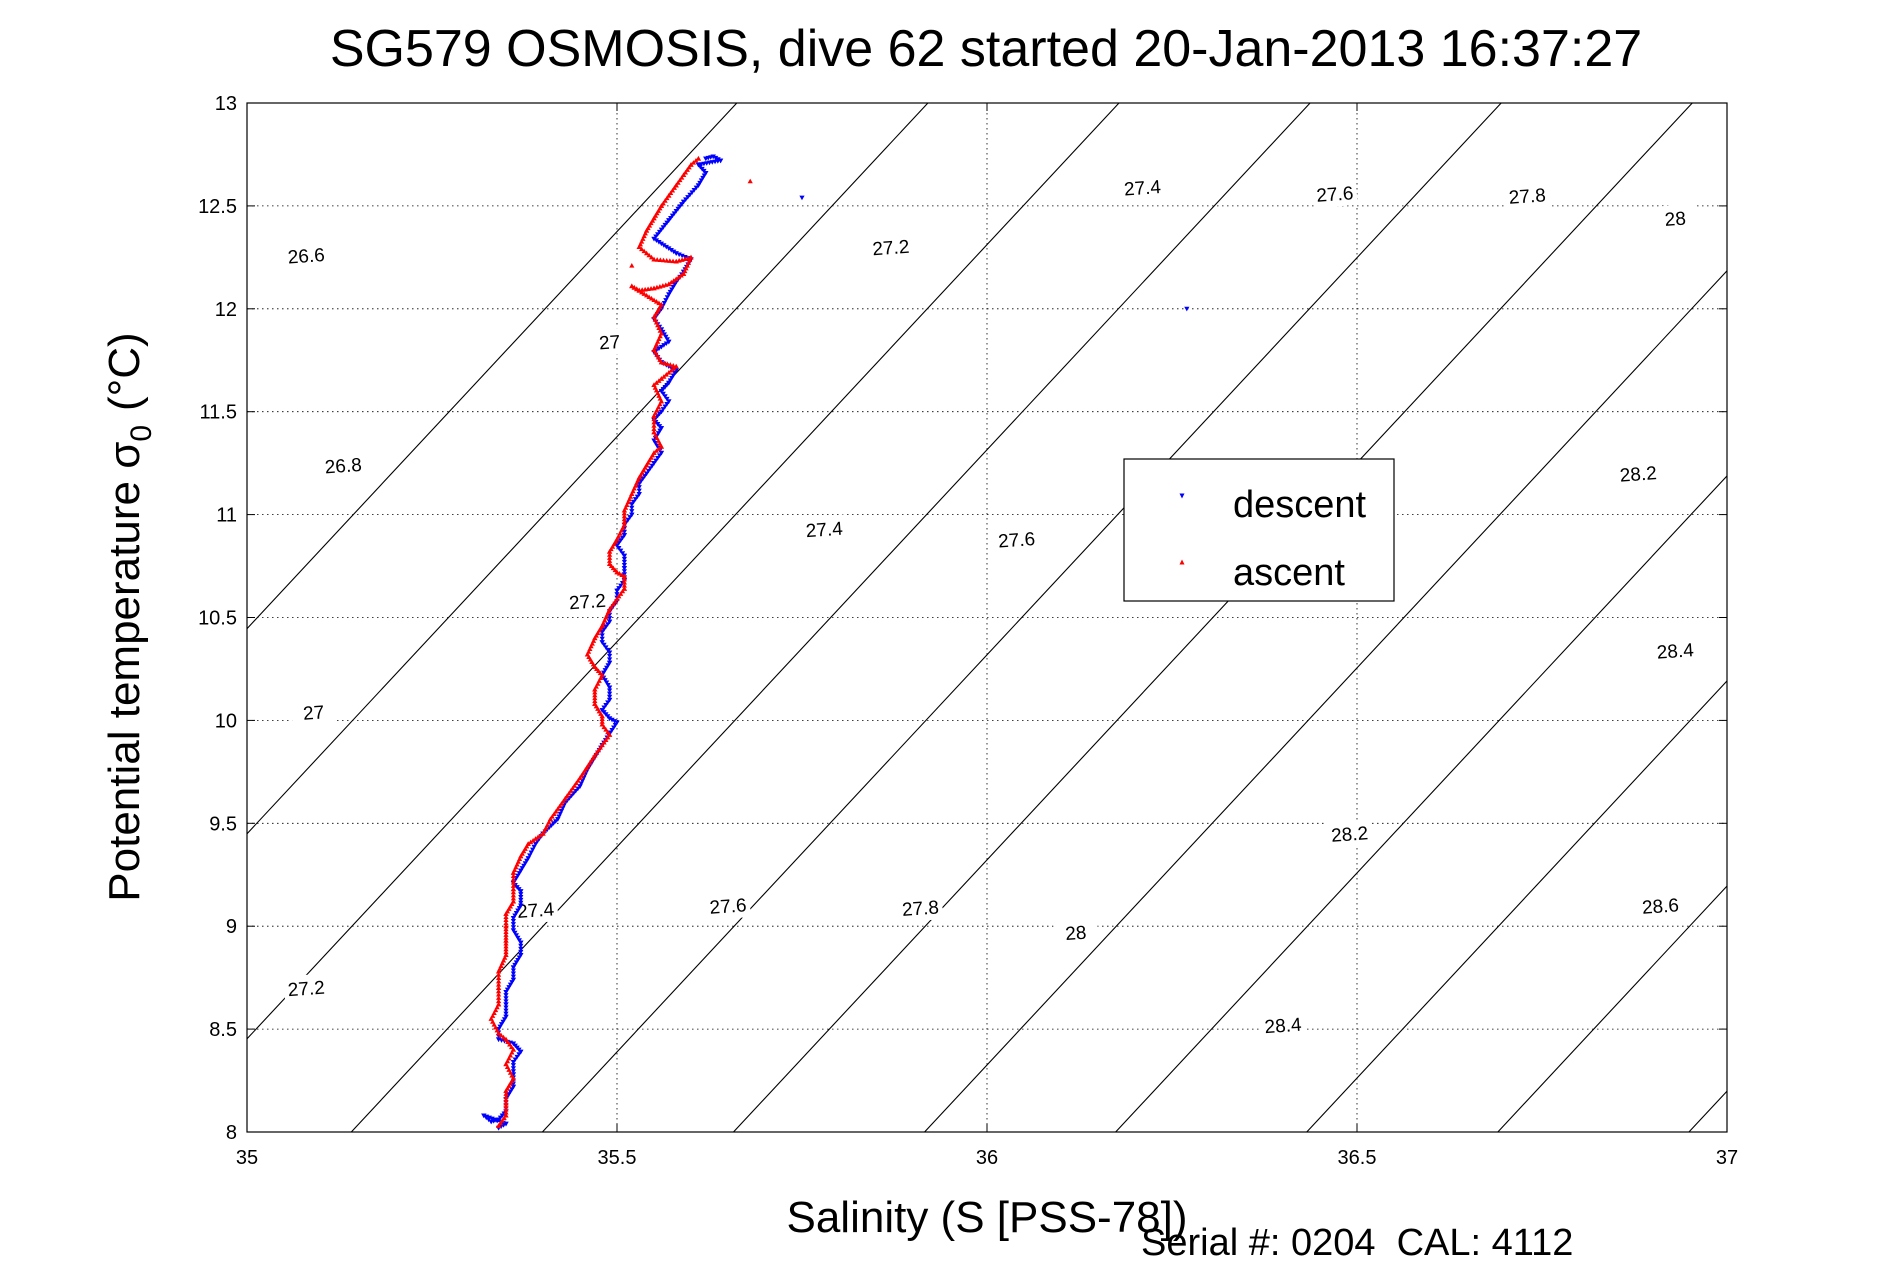 This screenshot has height=1262, width=1891. What do you see at coordinates (1638, 475) in the screenshot?
I see `density-contour-label: 28.2` at bounding box center [1638, 475].